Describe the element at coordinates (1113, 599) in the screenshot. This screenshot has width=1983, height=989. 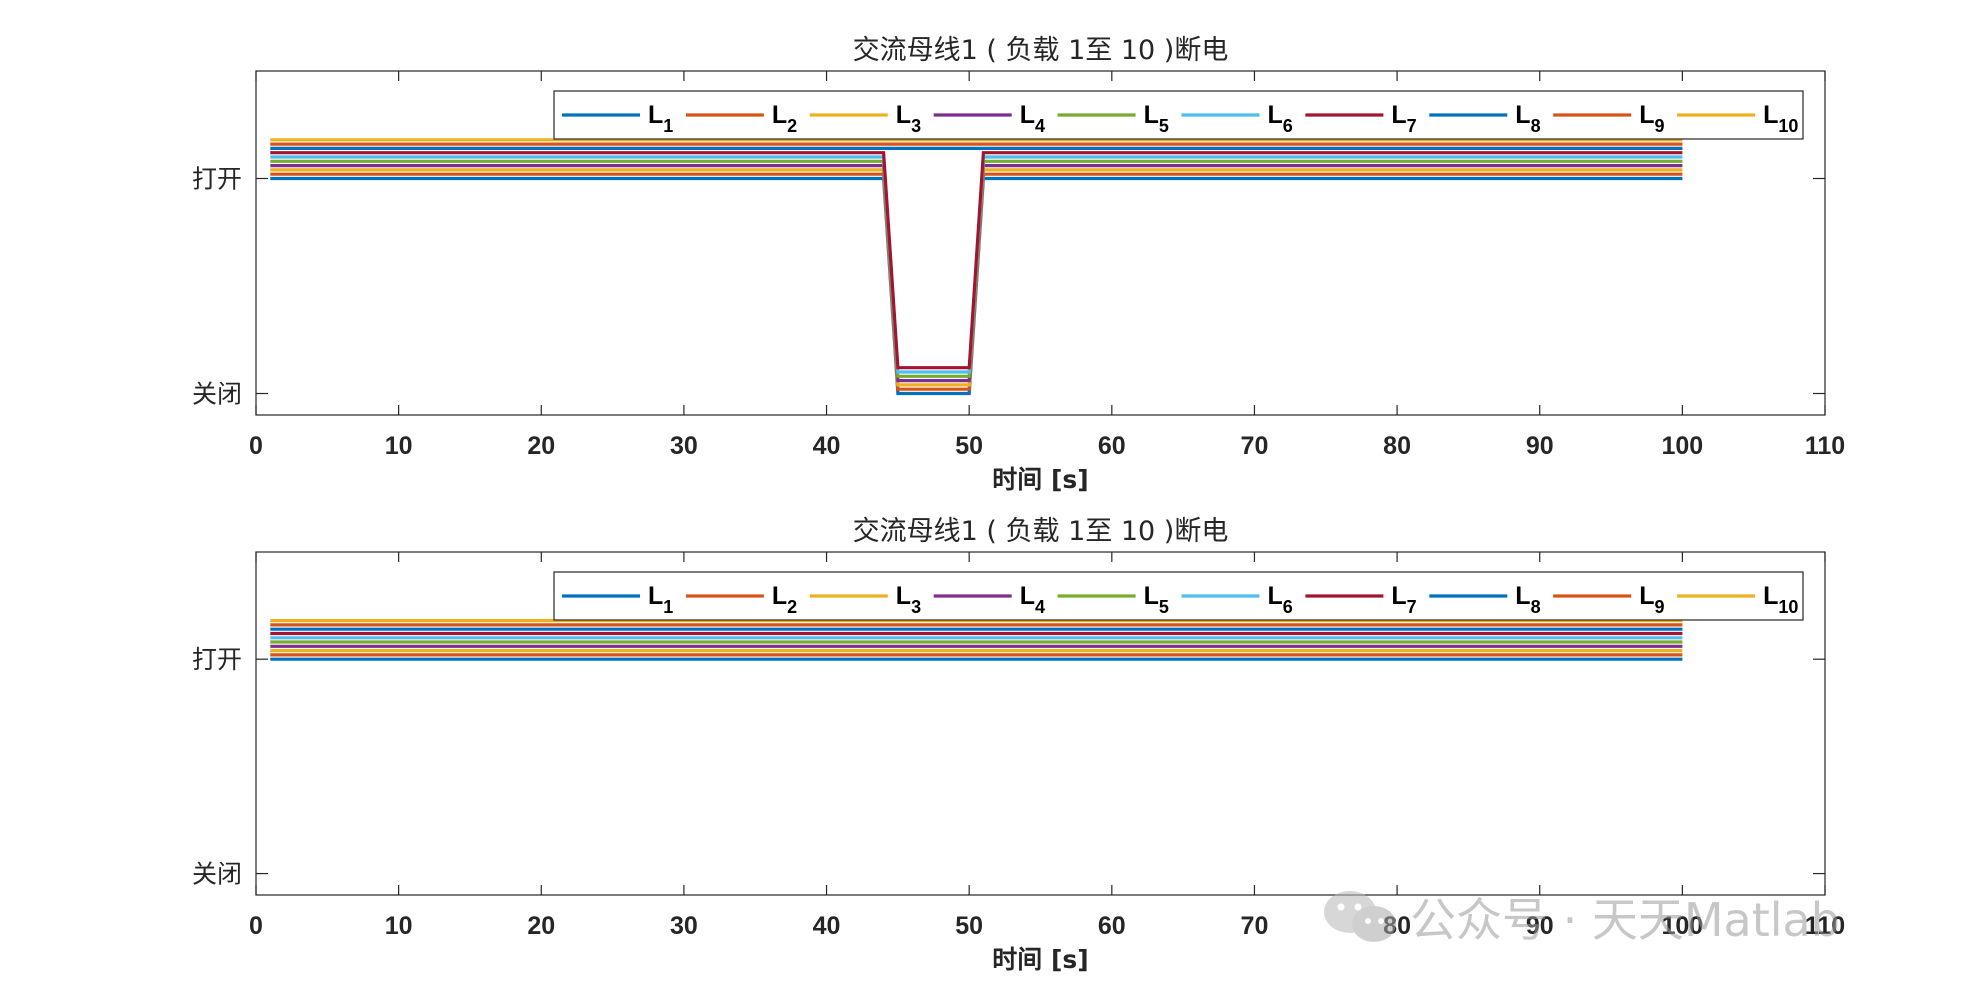
I see `legend-item-L5: L5` at that location.